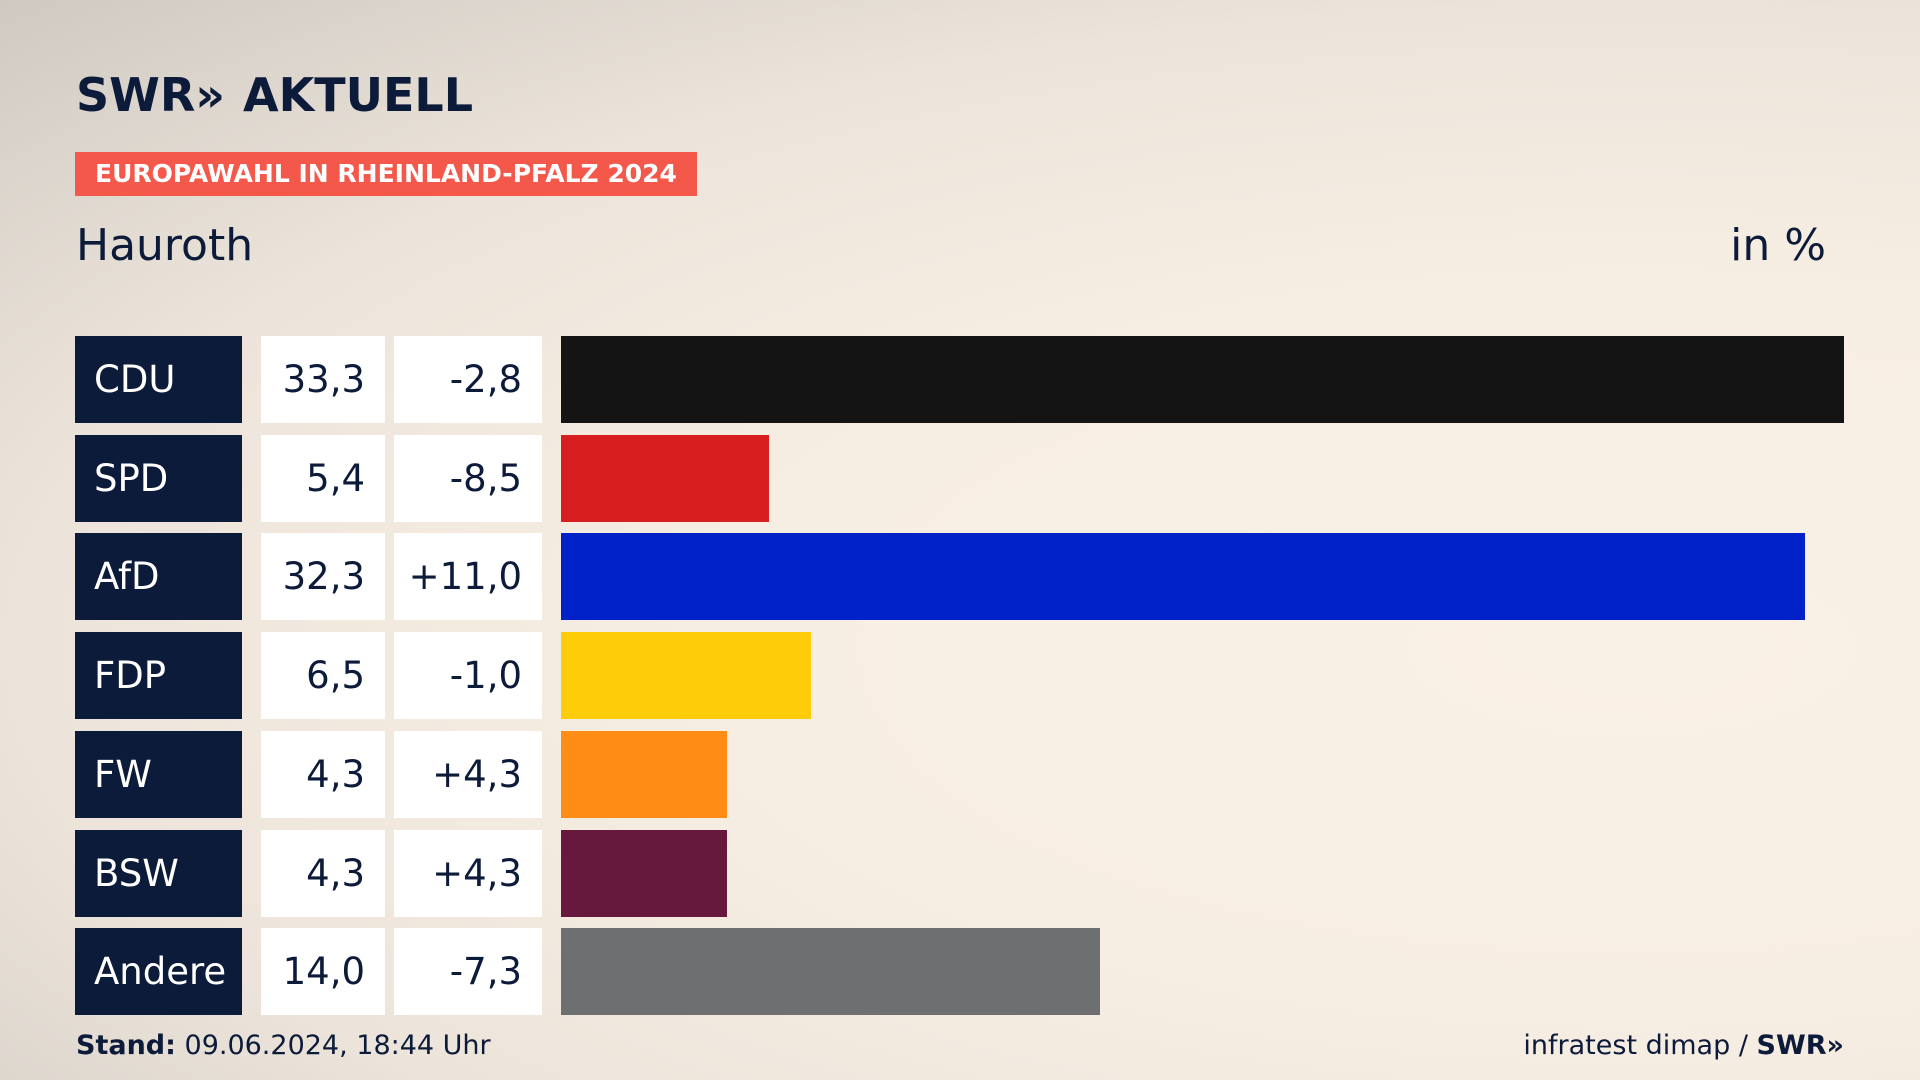 The image size is (1920, 1080). Describe the element at coordinates (1635, 1045) in the screenshot. I see `source-text: infratest dimap /` at that location.